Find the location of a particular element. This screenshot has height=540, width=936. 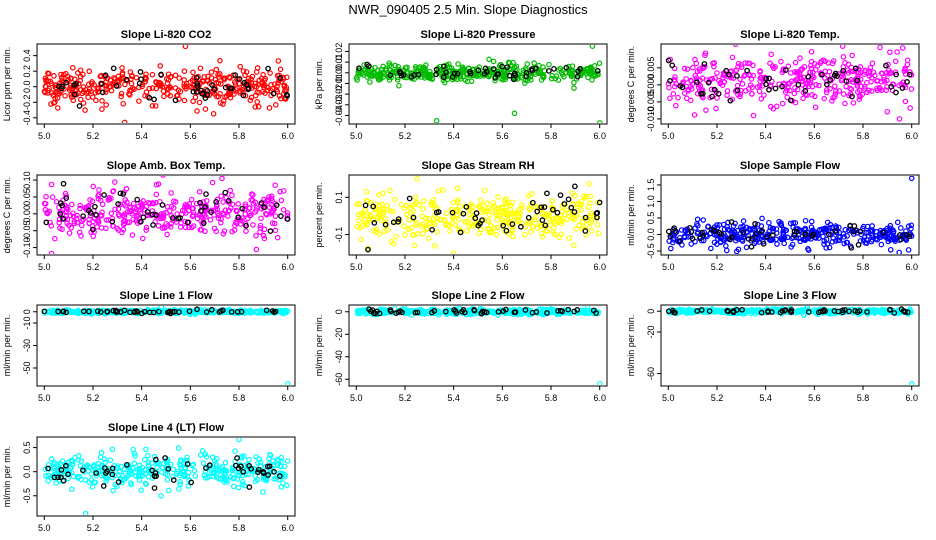

data-points is located at coordinates (166, 345).